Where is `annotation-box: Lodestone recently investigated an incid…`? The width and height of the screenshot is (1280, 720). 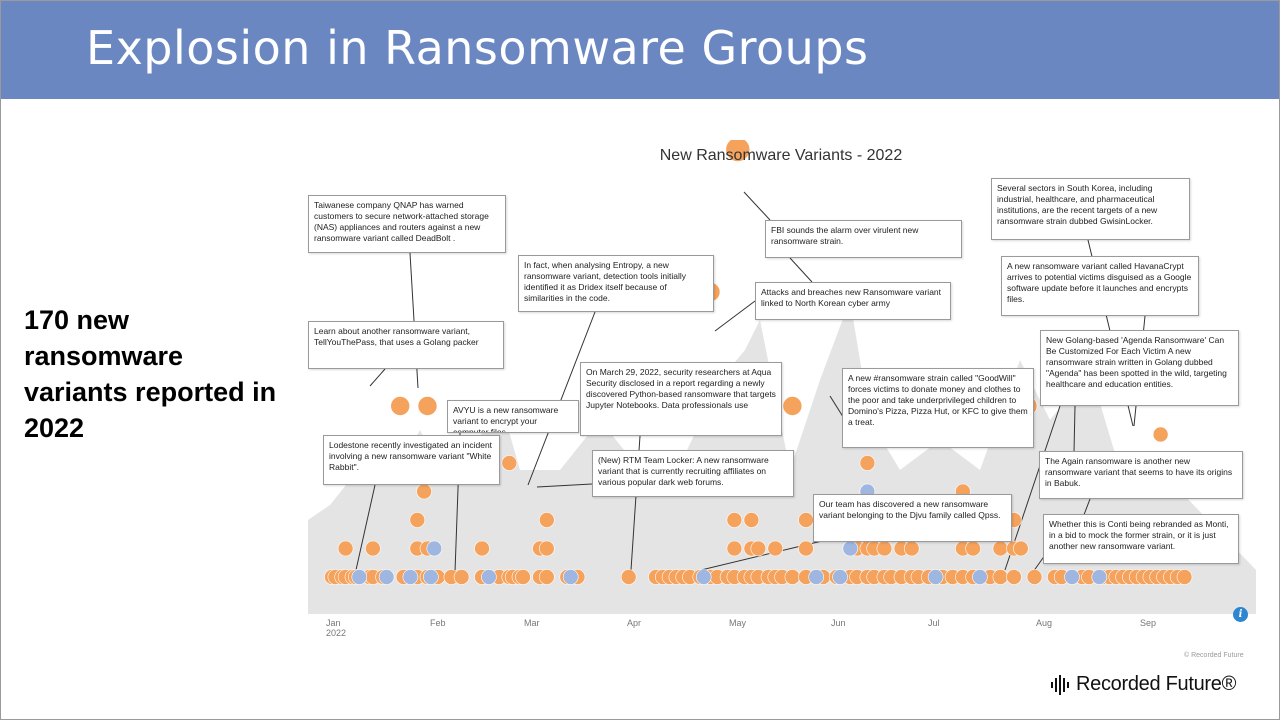
annotation-box: Lodestone recently investigated an incid… is located at coordinates (411, 460).